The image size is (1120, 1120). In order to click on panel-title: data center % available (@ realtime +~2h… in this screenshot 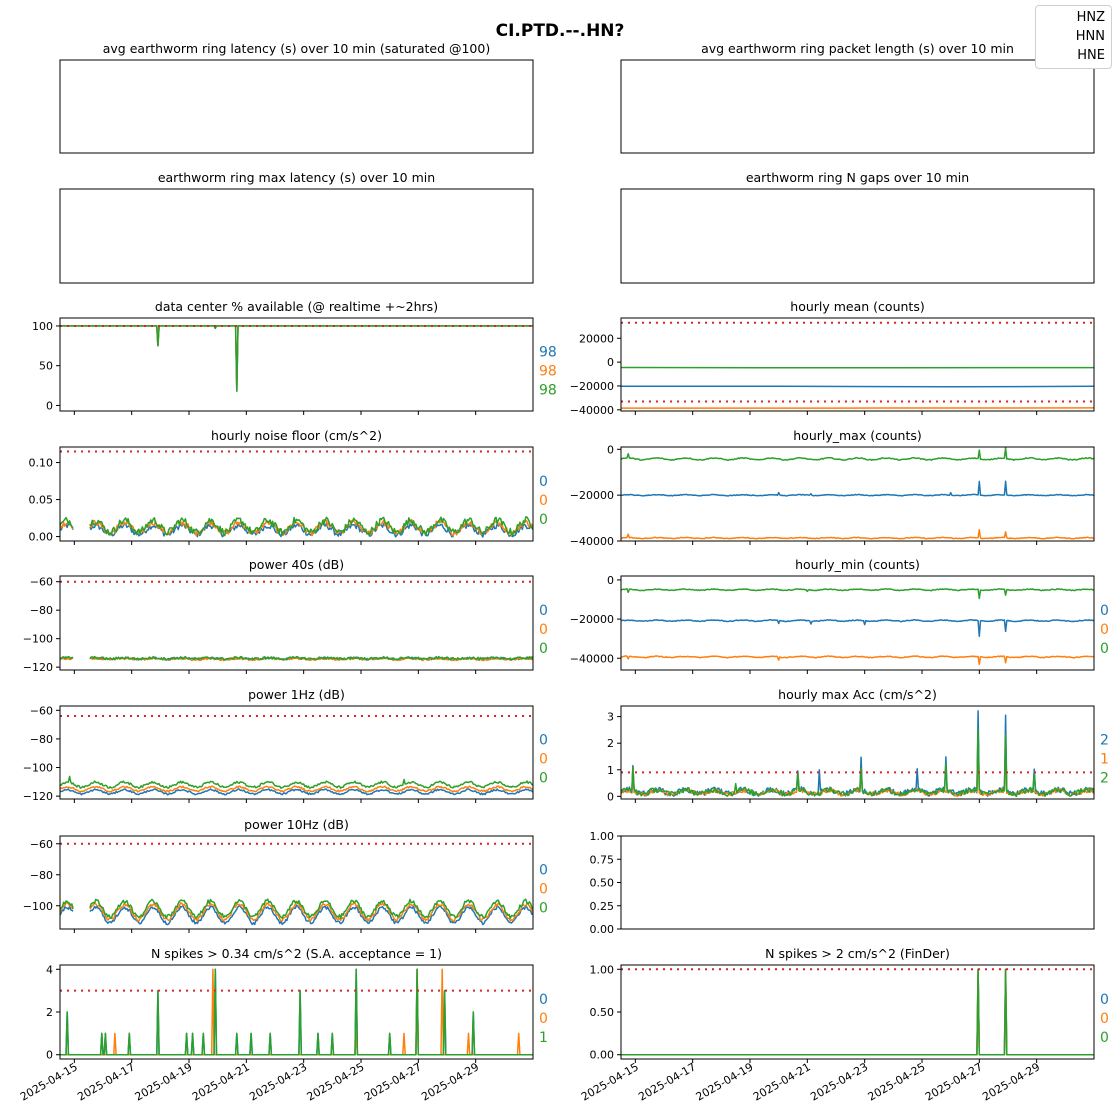, I will do `click(296, 306)`.